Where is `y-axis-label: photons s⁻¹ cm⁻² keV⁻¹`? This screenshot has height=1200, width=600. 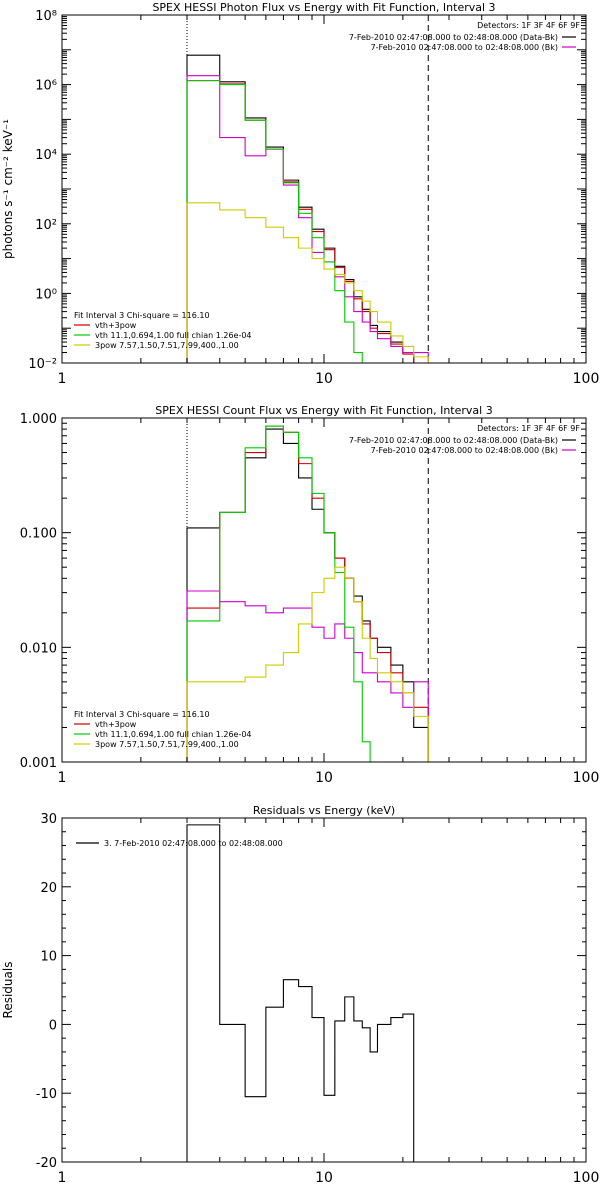
y-axis-label: photons s⁻¹ cm⁻² keV⁻¹ is located at coordinates (8, 189).